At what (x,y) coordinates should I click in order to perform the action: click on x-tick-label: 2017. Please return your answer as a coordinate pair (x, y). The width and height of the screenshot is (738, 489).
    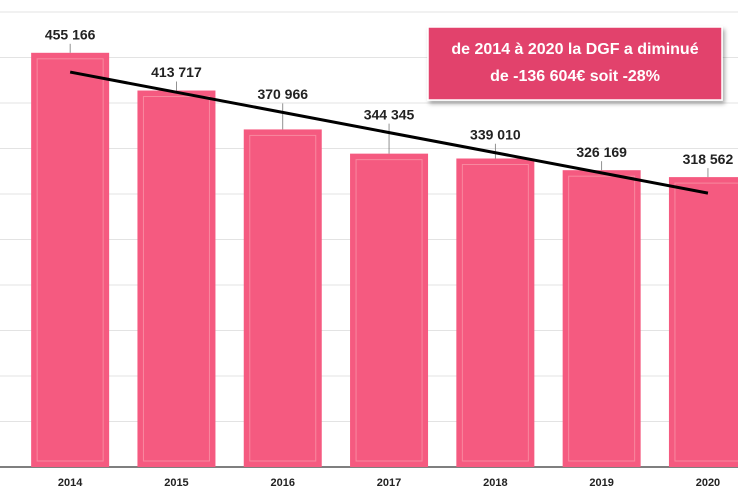
    Looking at the image, I should click on (389, 483).